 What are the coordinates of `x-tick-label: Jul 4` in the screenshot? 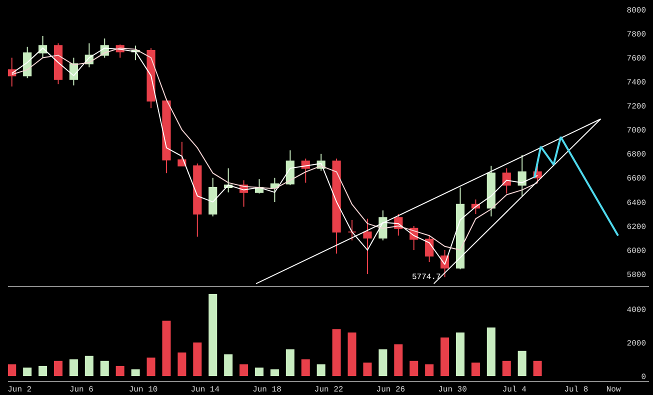 It's located at (514, 390).